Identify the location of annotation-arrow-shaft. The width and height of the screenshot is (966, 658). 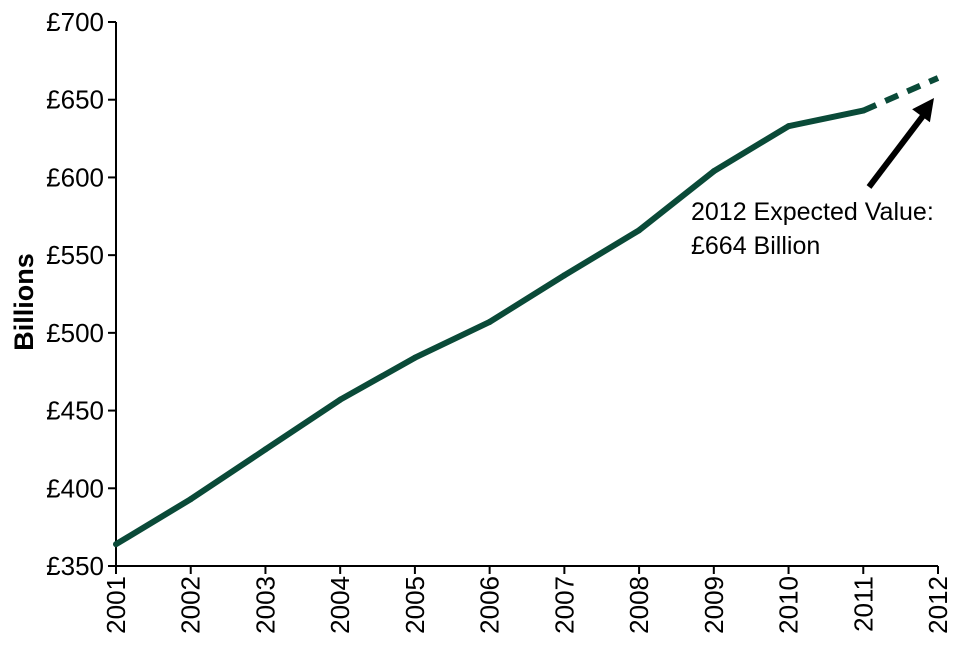
(899, 147).